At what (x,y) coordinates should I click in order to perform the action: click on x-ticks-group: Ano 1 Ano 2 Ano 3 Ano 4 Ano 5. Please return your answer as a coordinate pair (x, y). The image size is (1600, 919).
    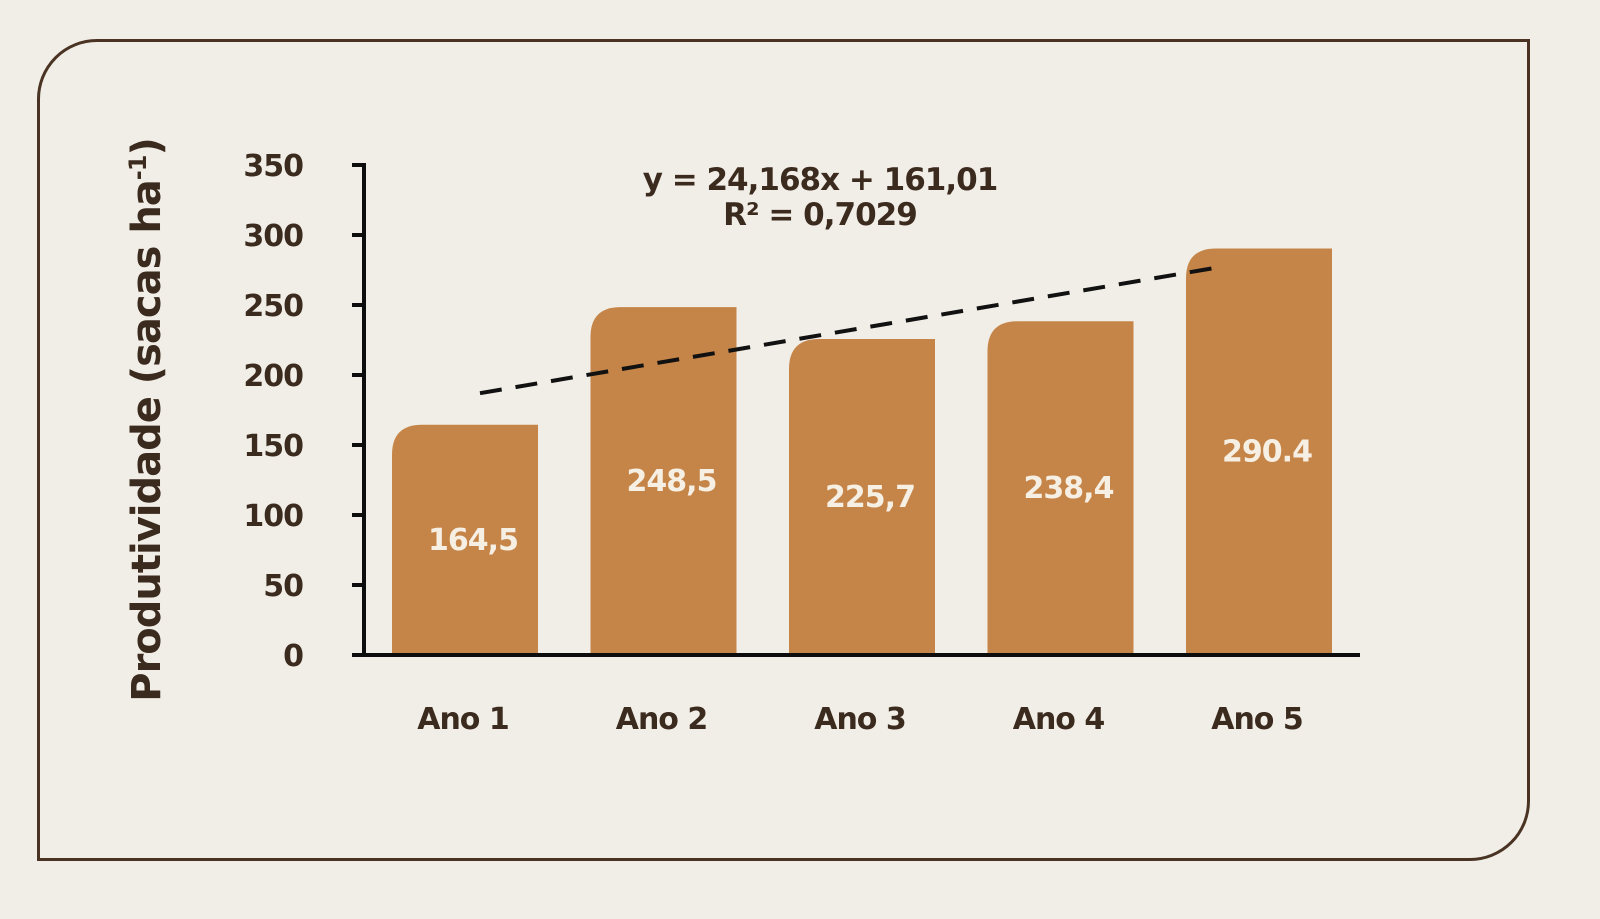
    Looking at the image, I should click on (860, 719).